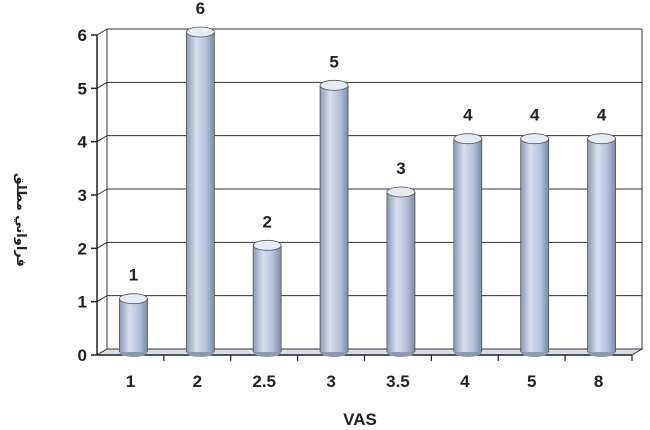  I want to click on y-tick-label: 6, so click(82, 35).